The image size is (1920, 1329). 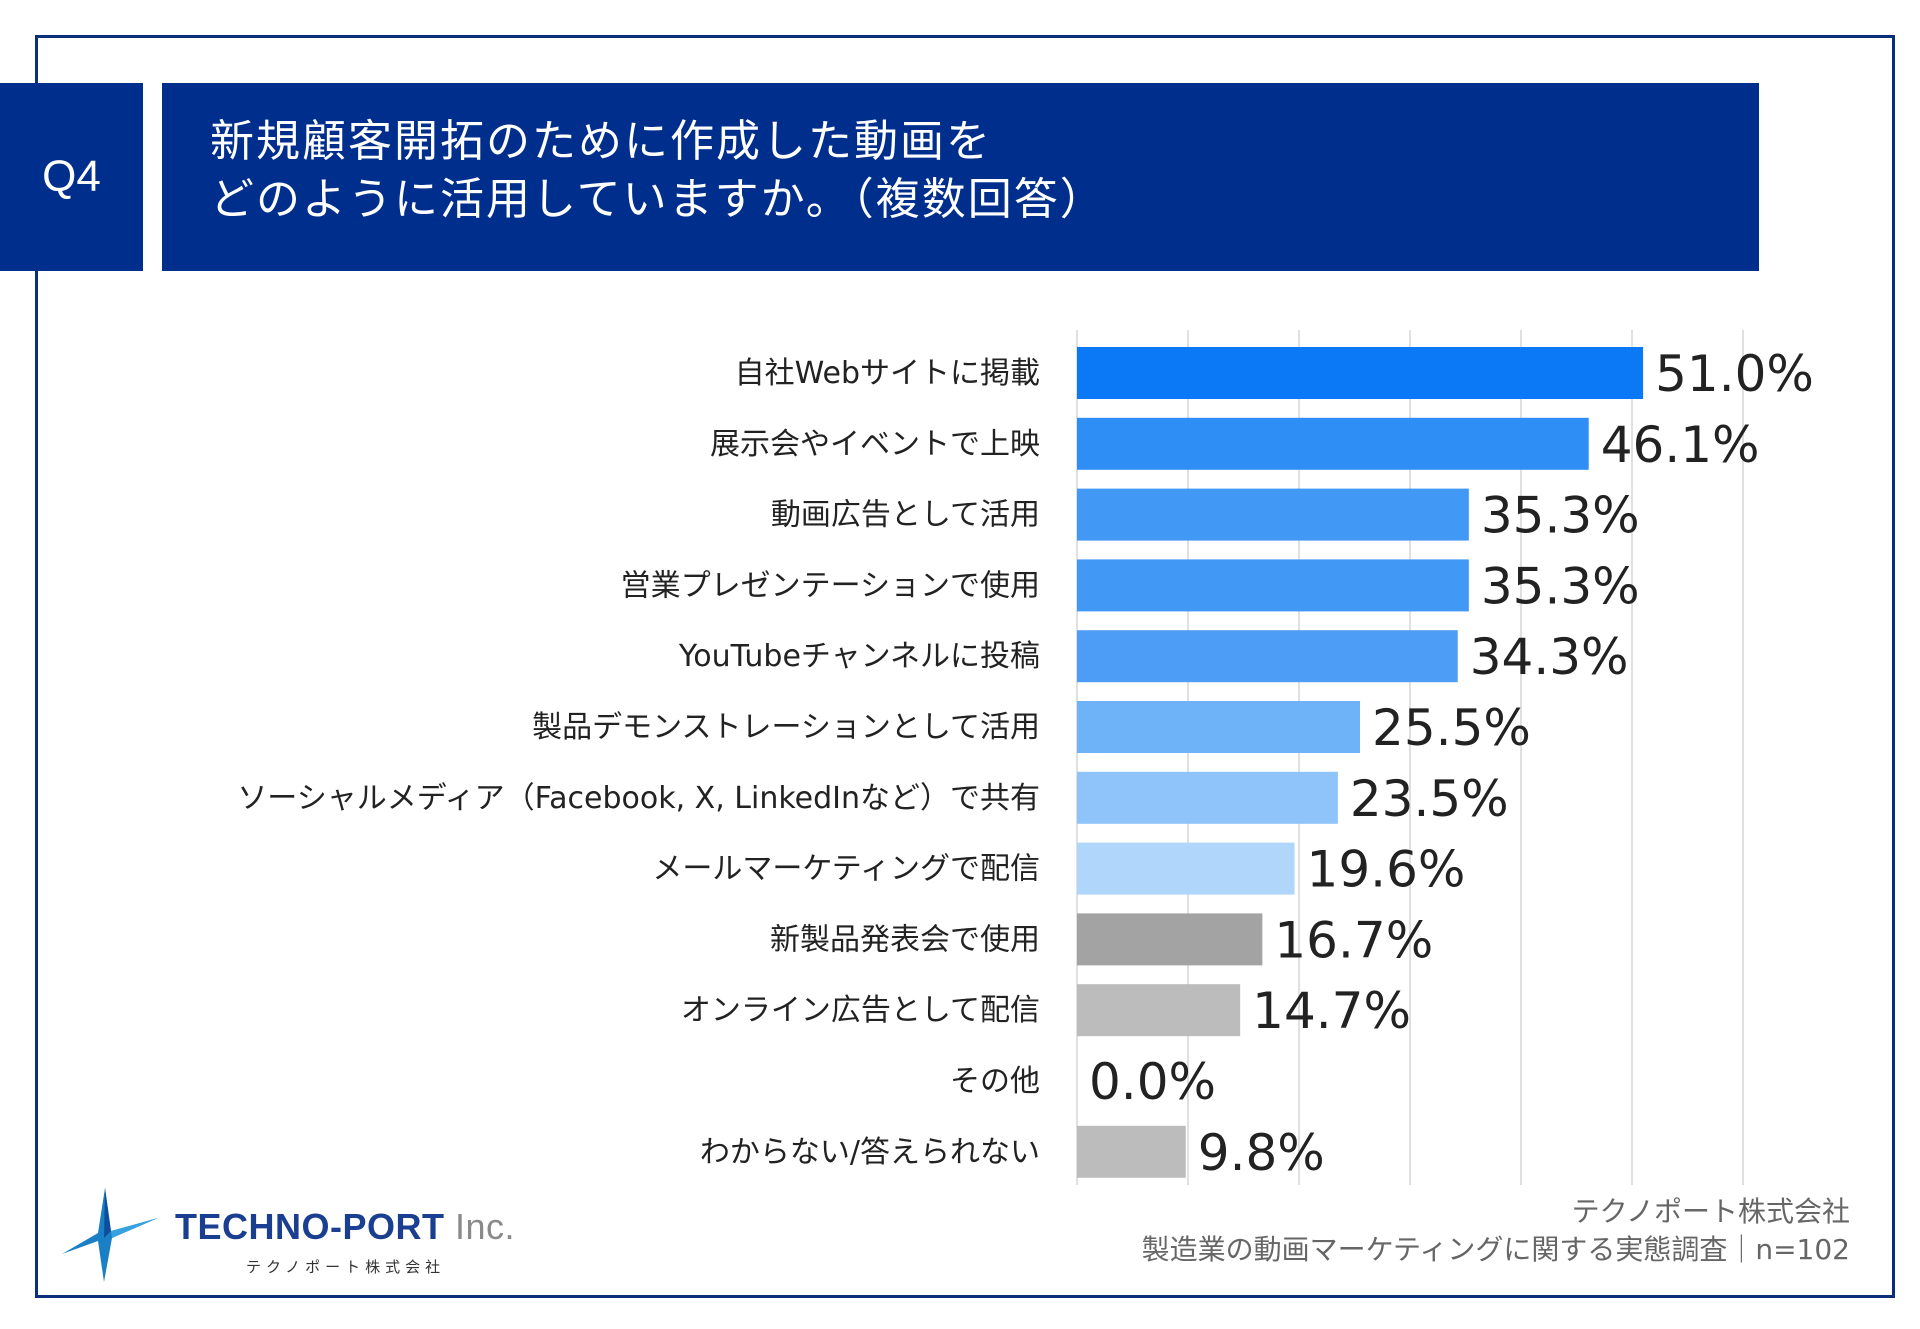 I want to click on category-label: 展示会やイベントで上映, so click(x=875, y=444).